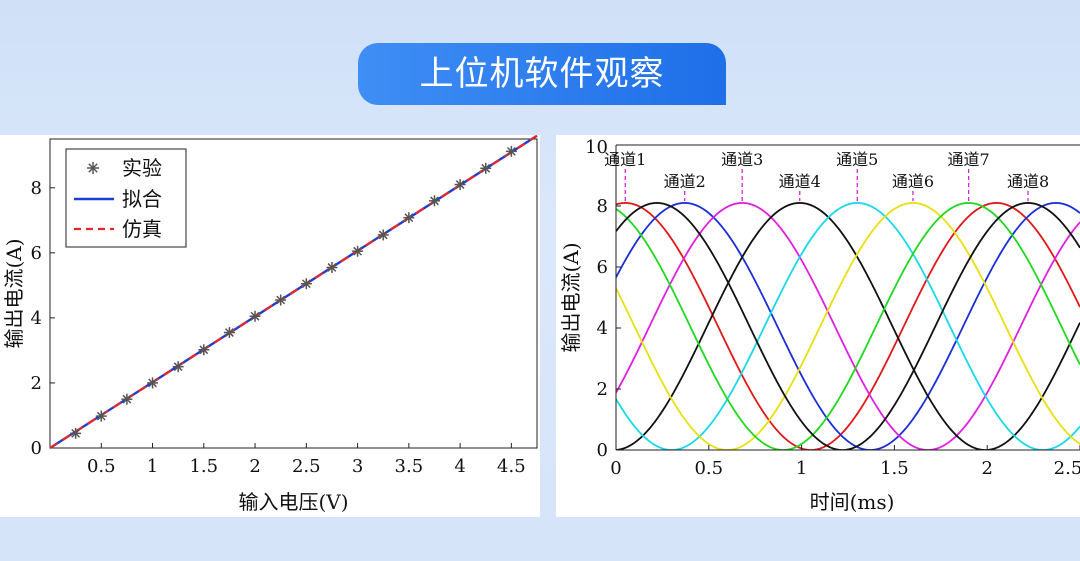  Describe the element at coordinates (142, 168) in the screenshot. I see `legend-experiment-label: 实验` at that location.